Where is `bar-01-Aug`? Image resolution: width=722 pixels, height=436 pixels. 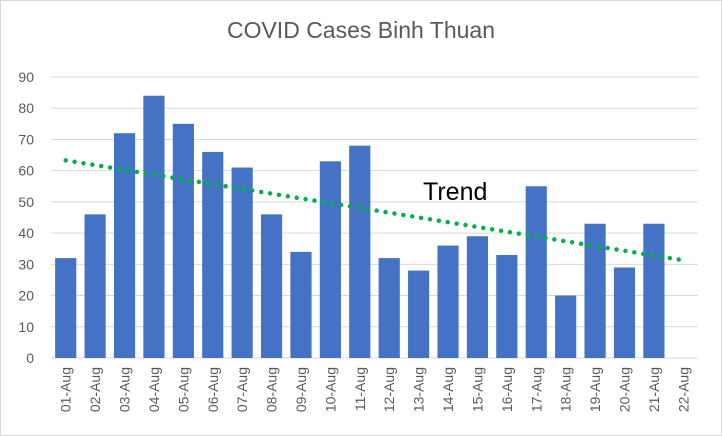
bar-01-Aug is located at coordinates (66, 308).